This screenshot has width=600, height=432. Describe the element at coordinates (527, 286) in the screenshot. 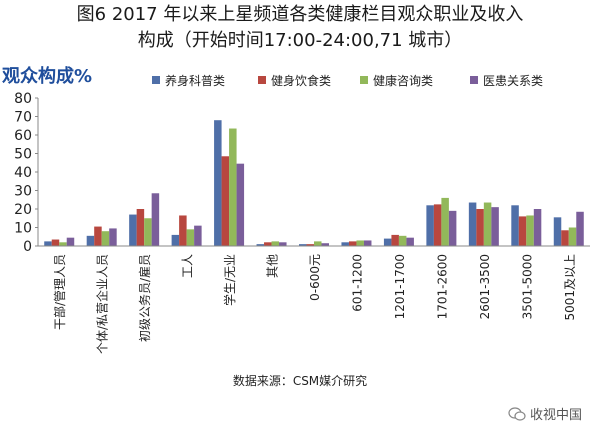

I see `x-tick-label: 3501-5000` at that location.